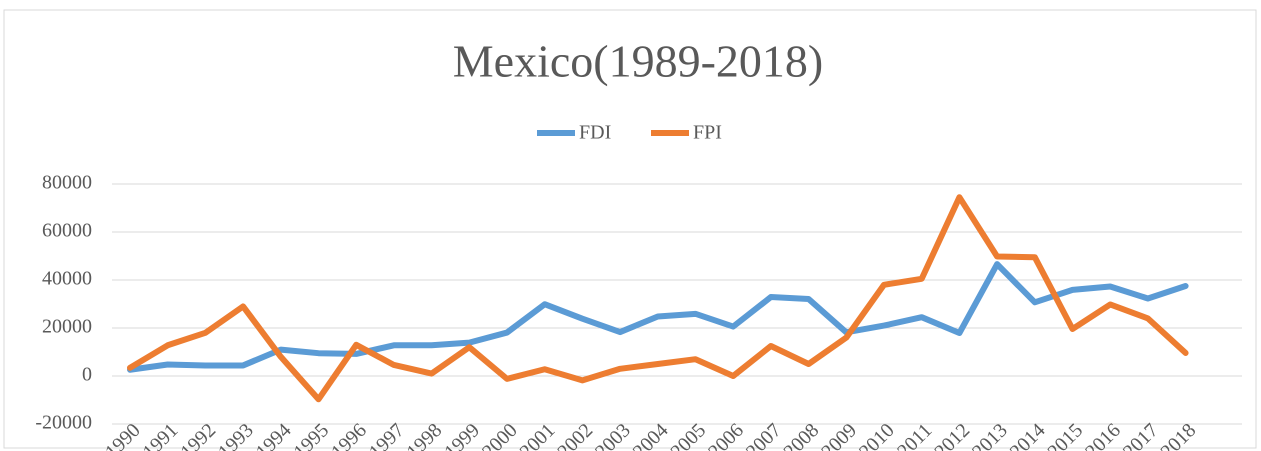 This screenshot has width=1261, height=451. Describe the element at coordinates (63, 423) in the screenshot. I see `y-tick-label: -20000` at that location.